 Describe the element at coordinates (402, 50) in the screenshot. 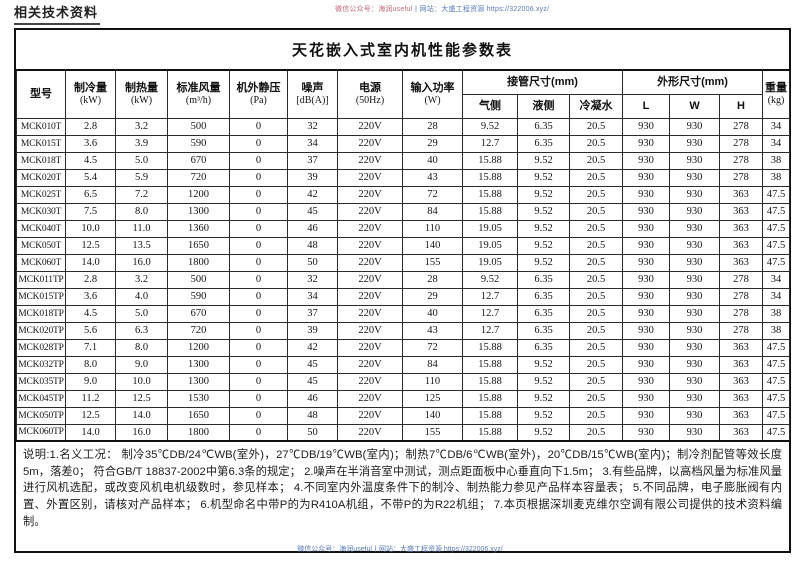

I see `table-title: 天花嵌入式室内机性能参数表` at that location.